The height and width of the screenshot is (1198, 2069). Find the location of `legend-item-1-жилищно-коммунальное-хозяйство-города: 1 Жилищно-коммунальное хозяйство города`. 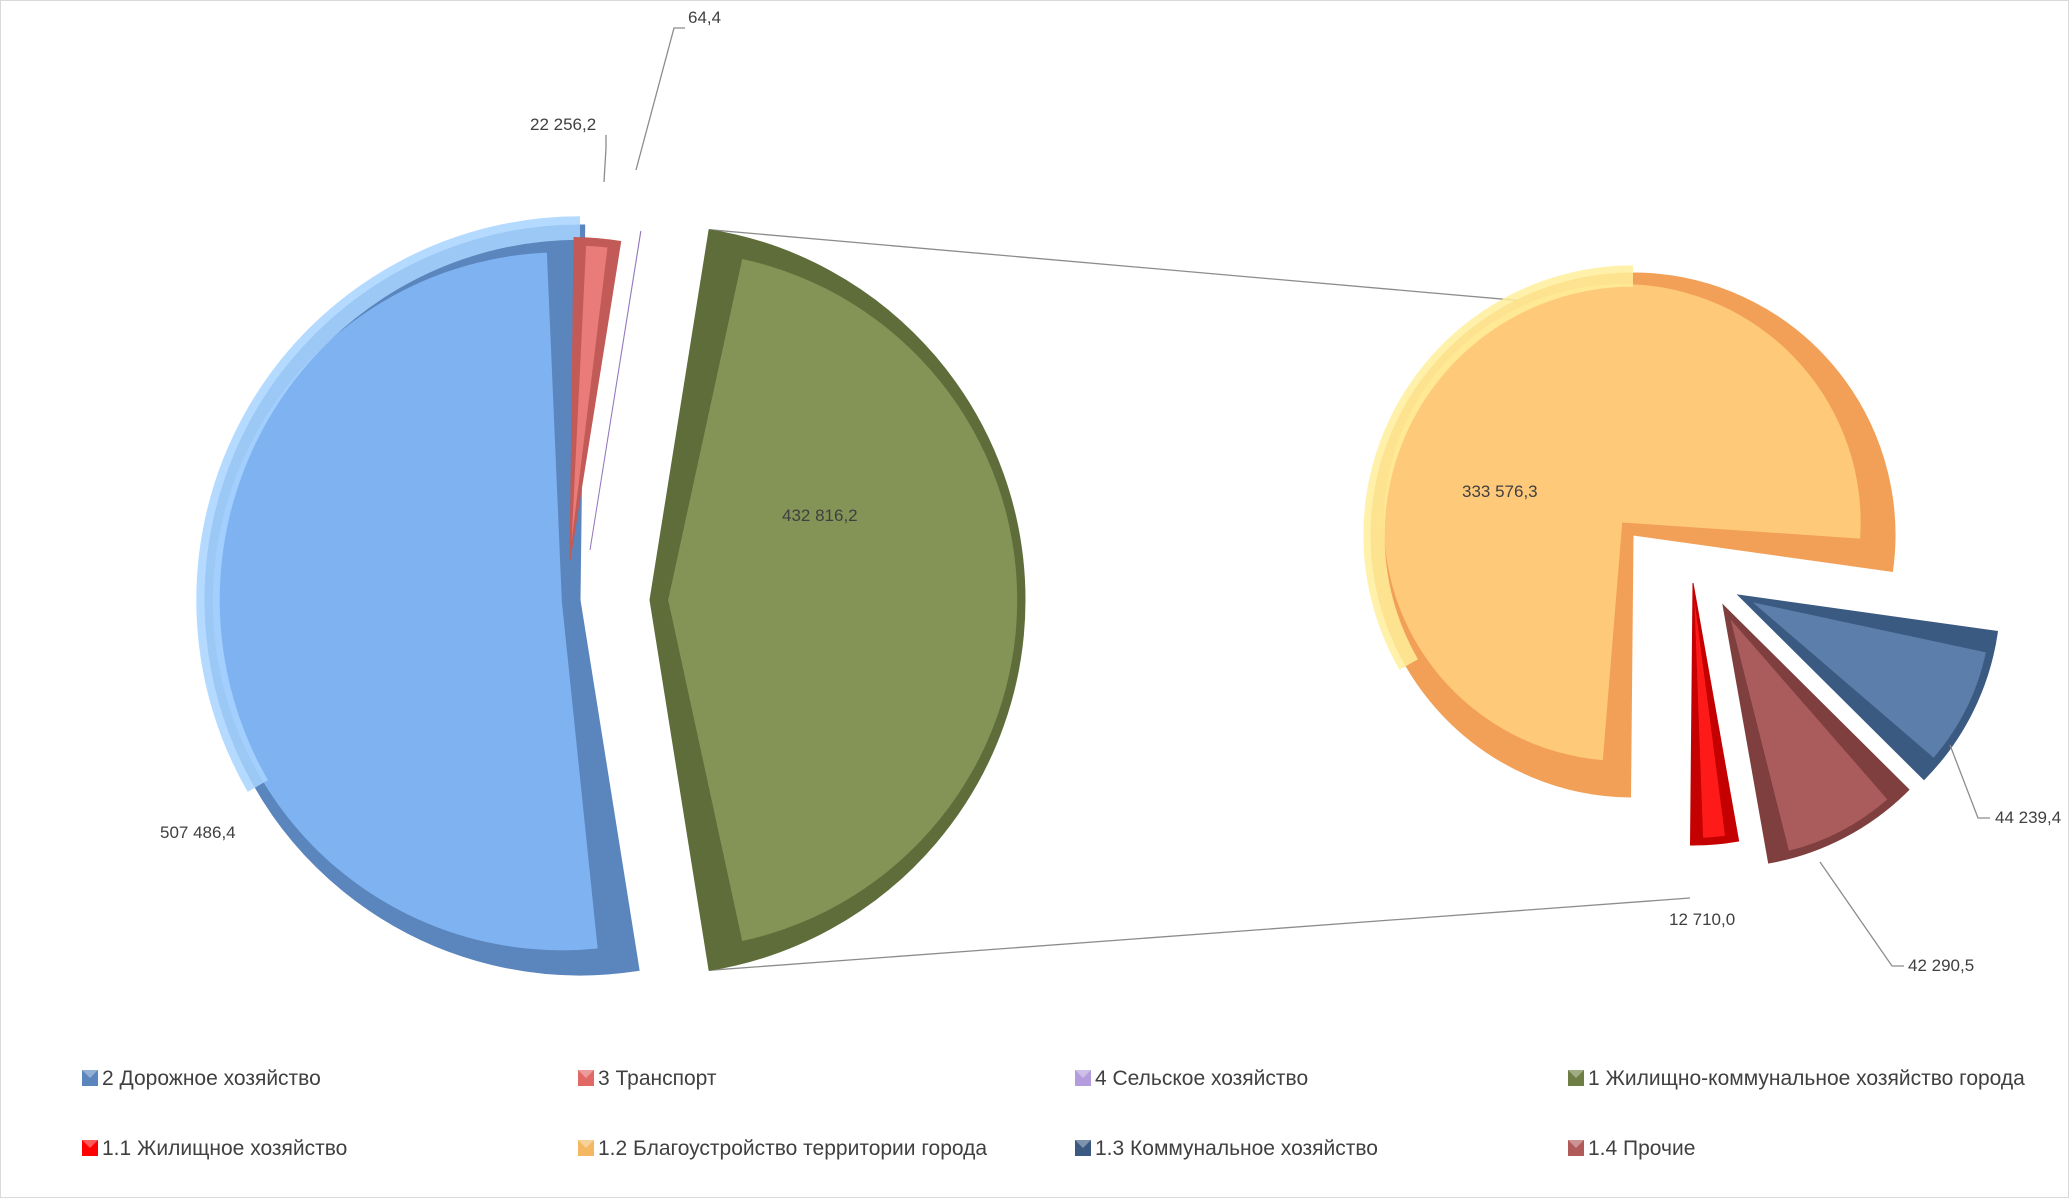

legend-item-1-жилищно-коммунальное-хозяйство-города: 1 Жилищно-коммунальное хозяйство города is located at coordinates (1796, 1078).